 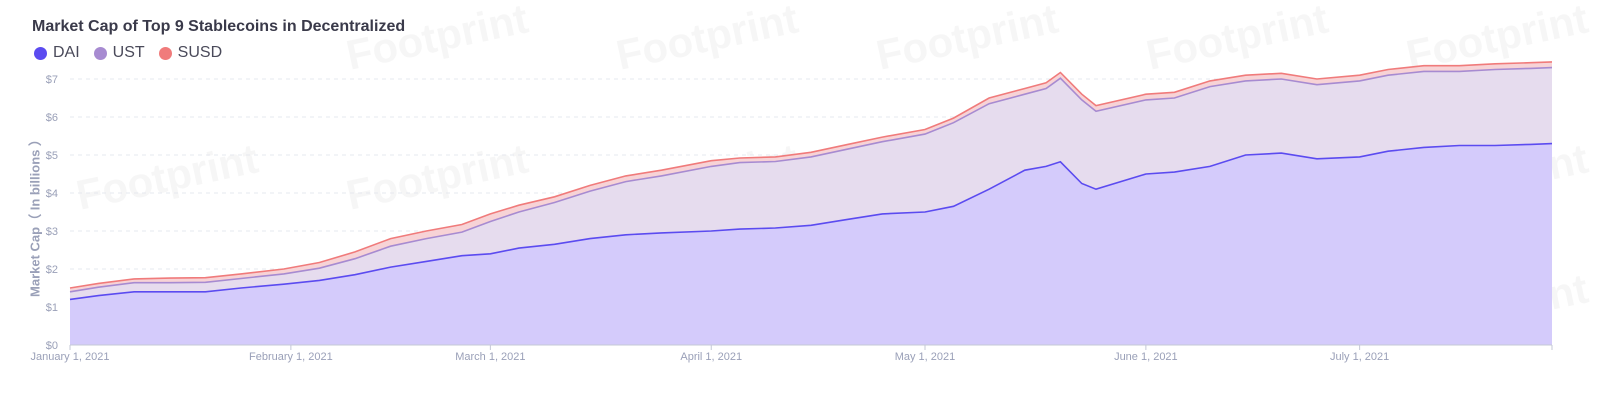 What do you see at coordinates (52, 308) in the screenshot?
I see `y-tick-1: $1` at bounding box center [52, 308].